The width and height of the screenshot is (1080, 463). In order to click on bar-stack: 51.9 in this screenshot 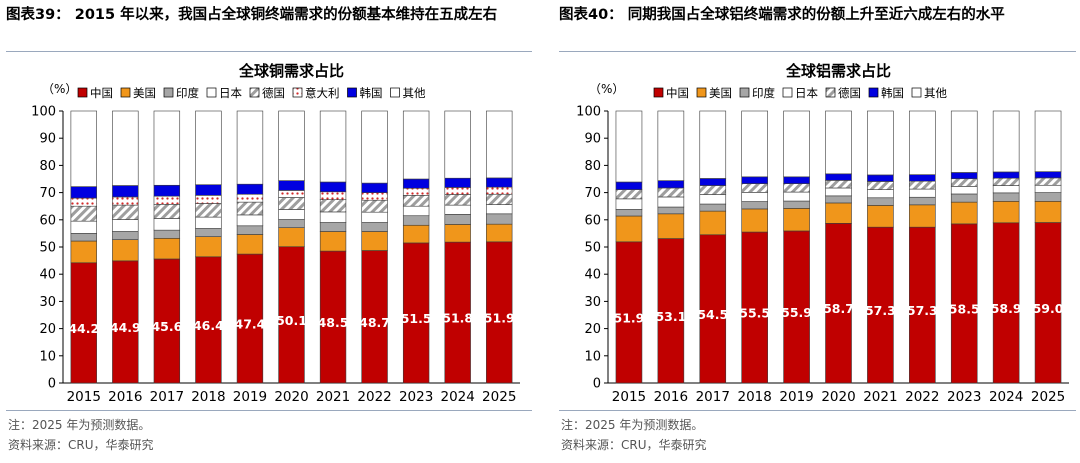, I will do `click(499, 247)`.